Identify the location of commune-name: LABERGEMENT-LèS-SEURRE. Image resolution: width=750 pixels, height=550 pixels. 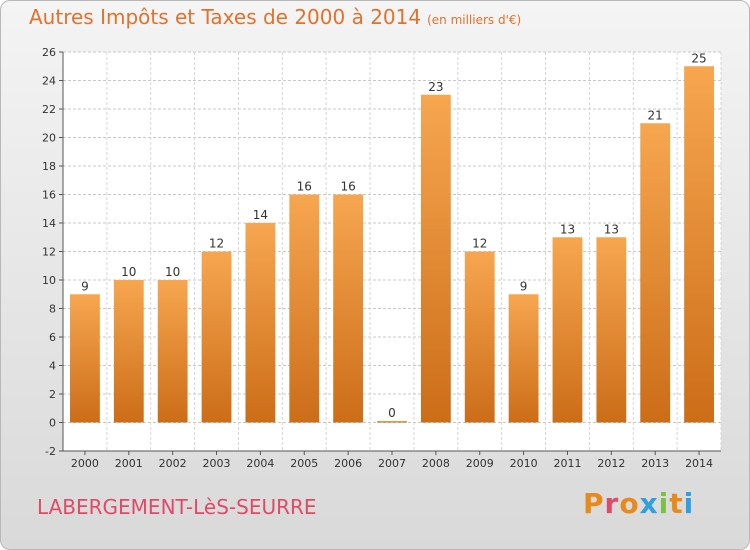
(177, 507).